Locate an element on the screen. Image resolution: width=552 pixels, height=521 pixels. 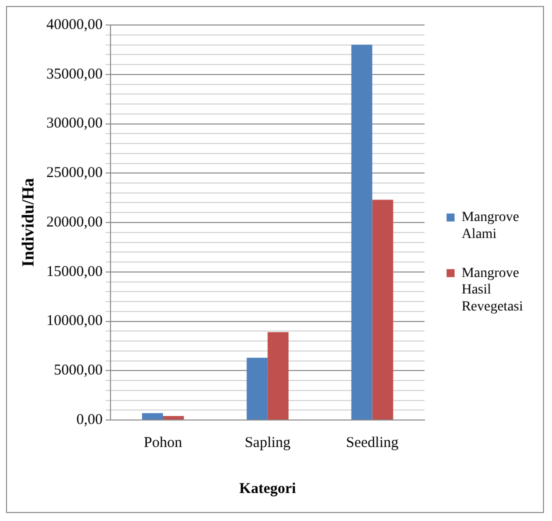
legend-label: Mangrove Hasil Revegetasi is located at coordinates (493, 290).